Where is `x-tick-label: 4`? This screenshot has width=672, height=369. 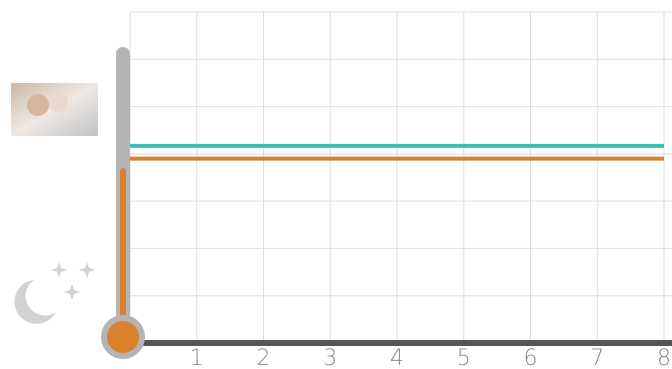
x-tick-label: 4 is located at coordinates (397, 357).